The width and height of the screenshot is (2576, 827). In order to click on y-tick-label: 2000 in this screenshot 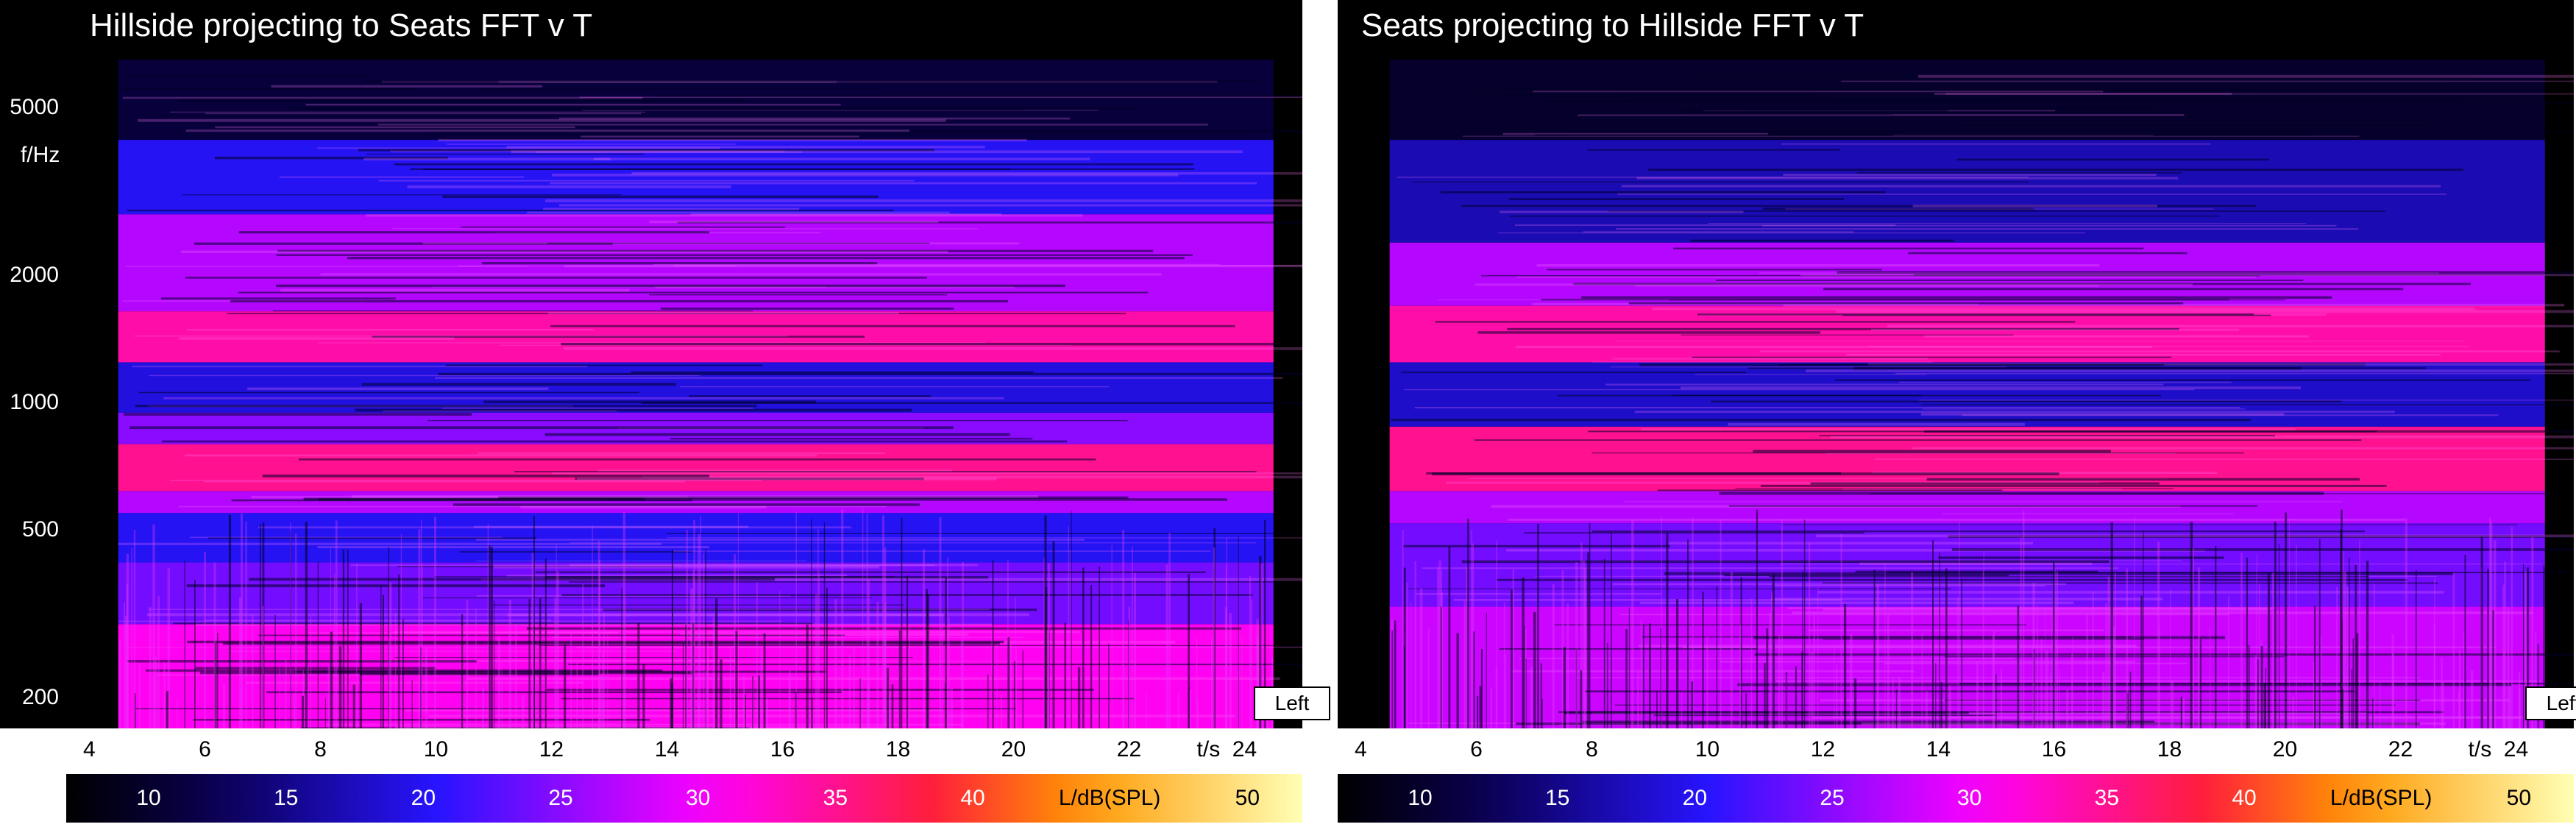, I will do `click(34, 275)`.